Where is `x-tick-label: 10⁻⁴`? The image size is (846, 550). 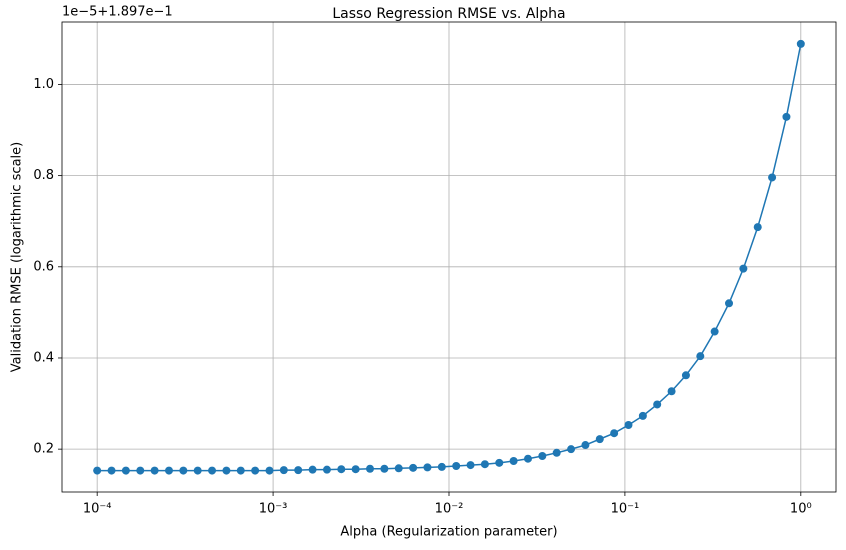
x-tick-label: 10⁻⁴ is located at coordinates (97, 509).